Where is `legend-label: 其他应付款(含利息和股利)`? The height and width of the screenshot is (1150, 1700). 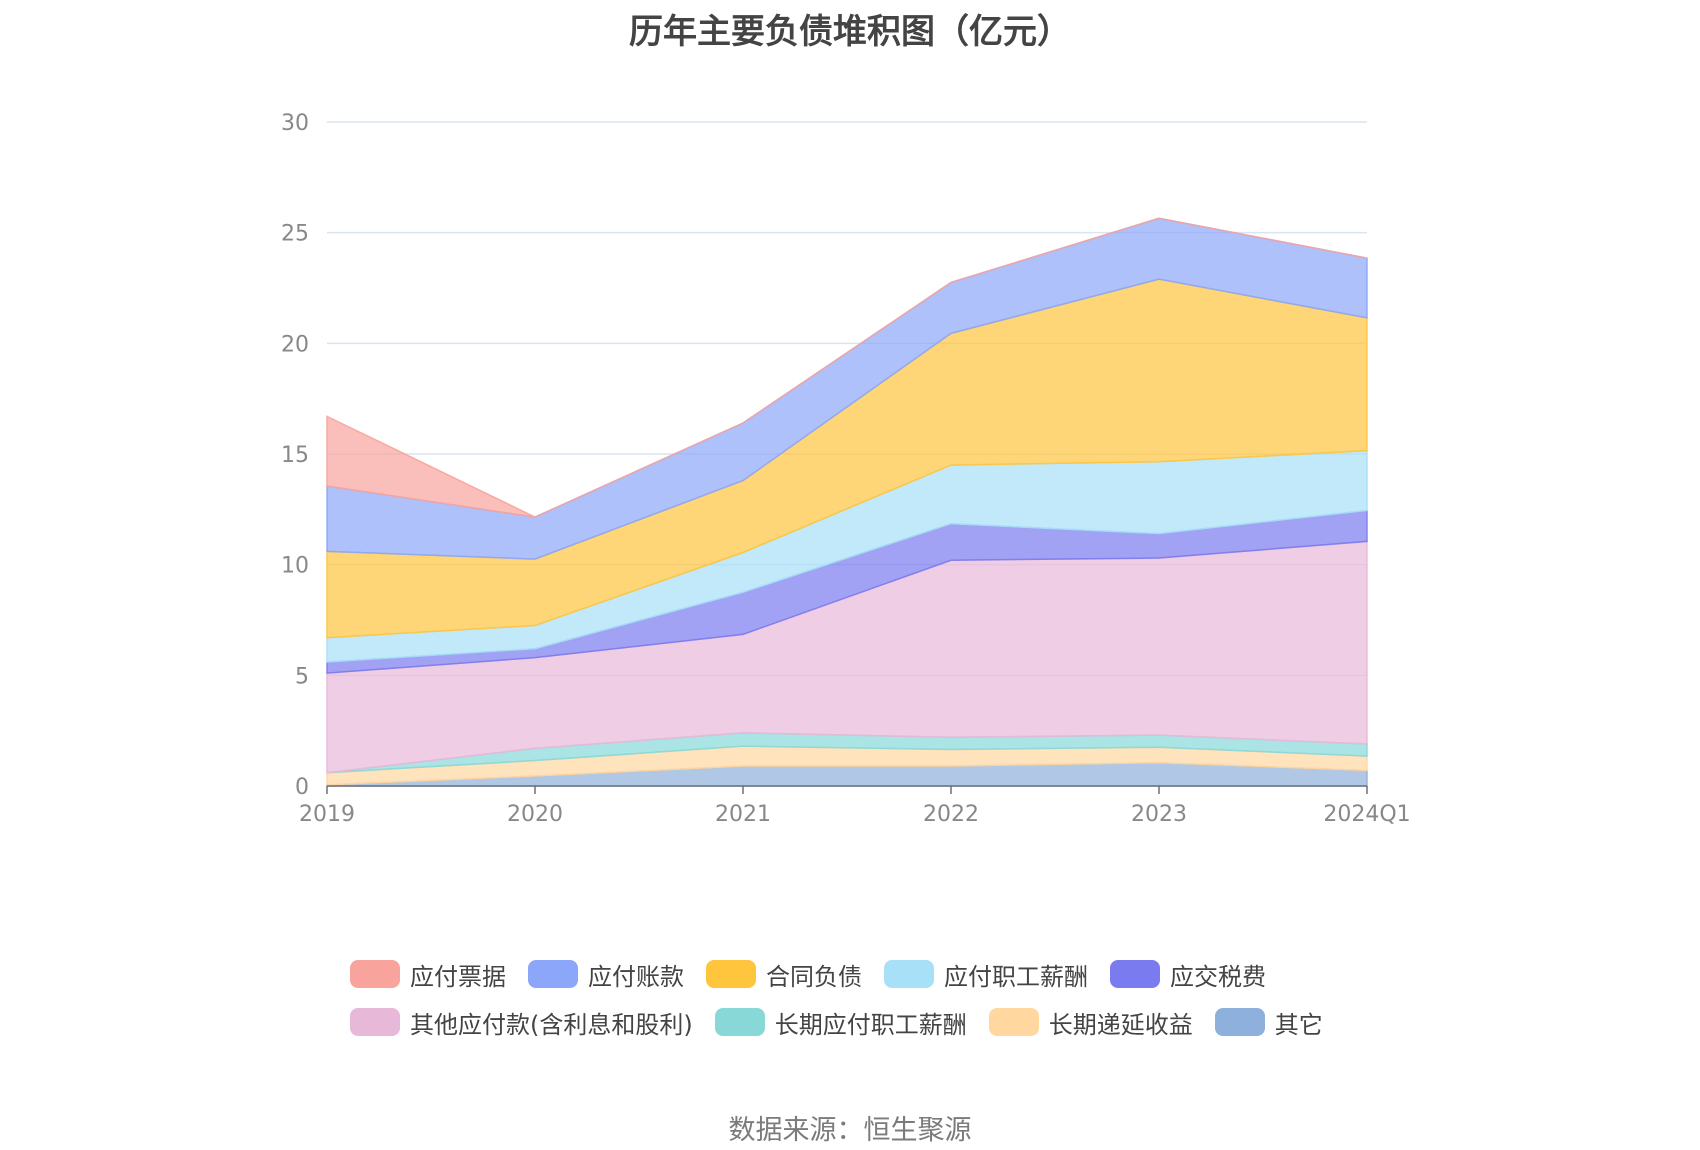 legend-label: 其他应付款(含利息和股利) is located at coordinates (551, 1024).